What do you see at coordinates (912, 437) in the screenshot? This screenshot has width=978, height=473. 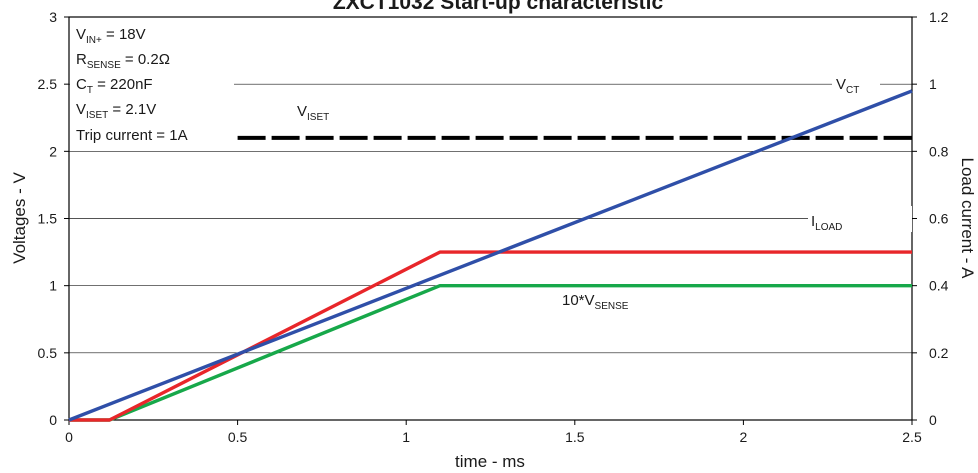 I see `x-tick-label: 2.5` at bounding box center [912, 437].